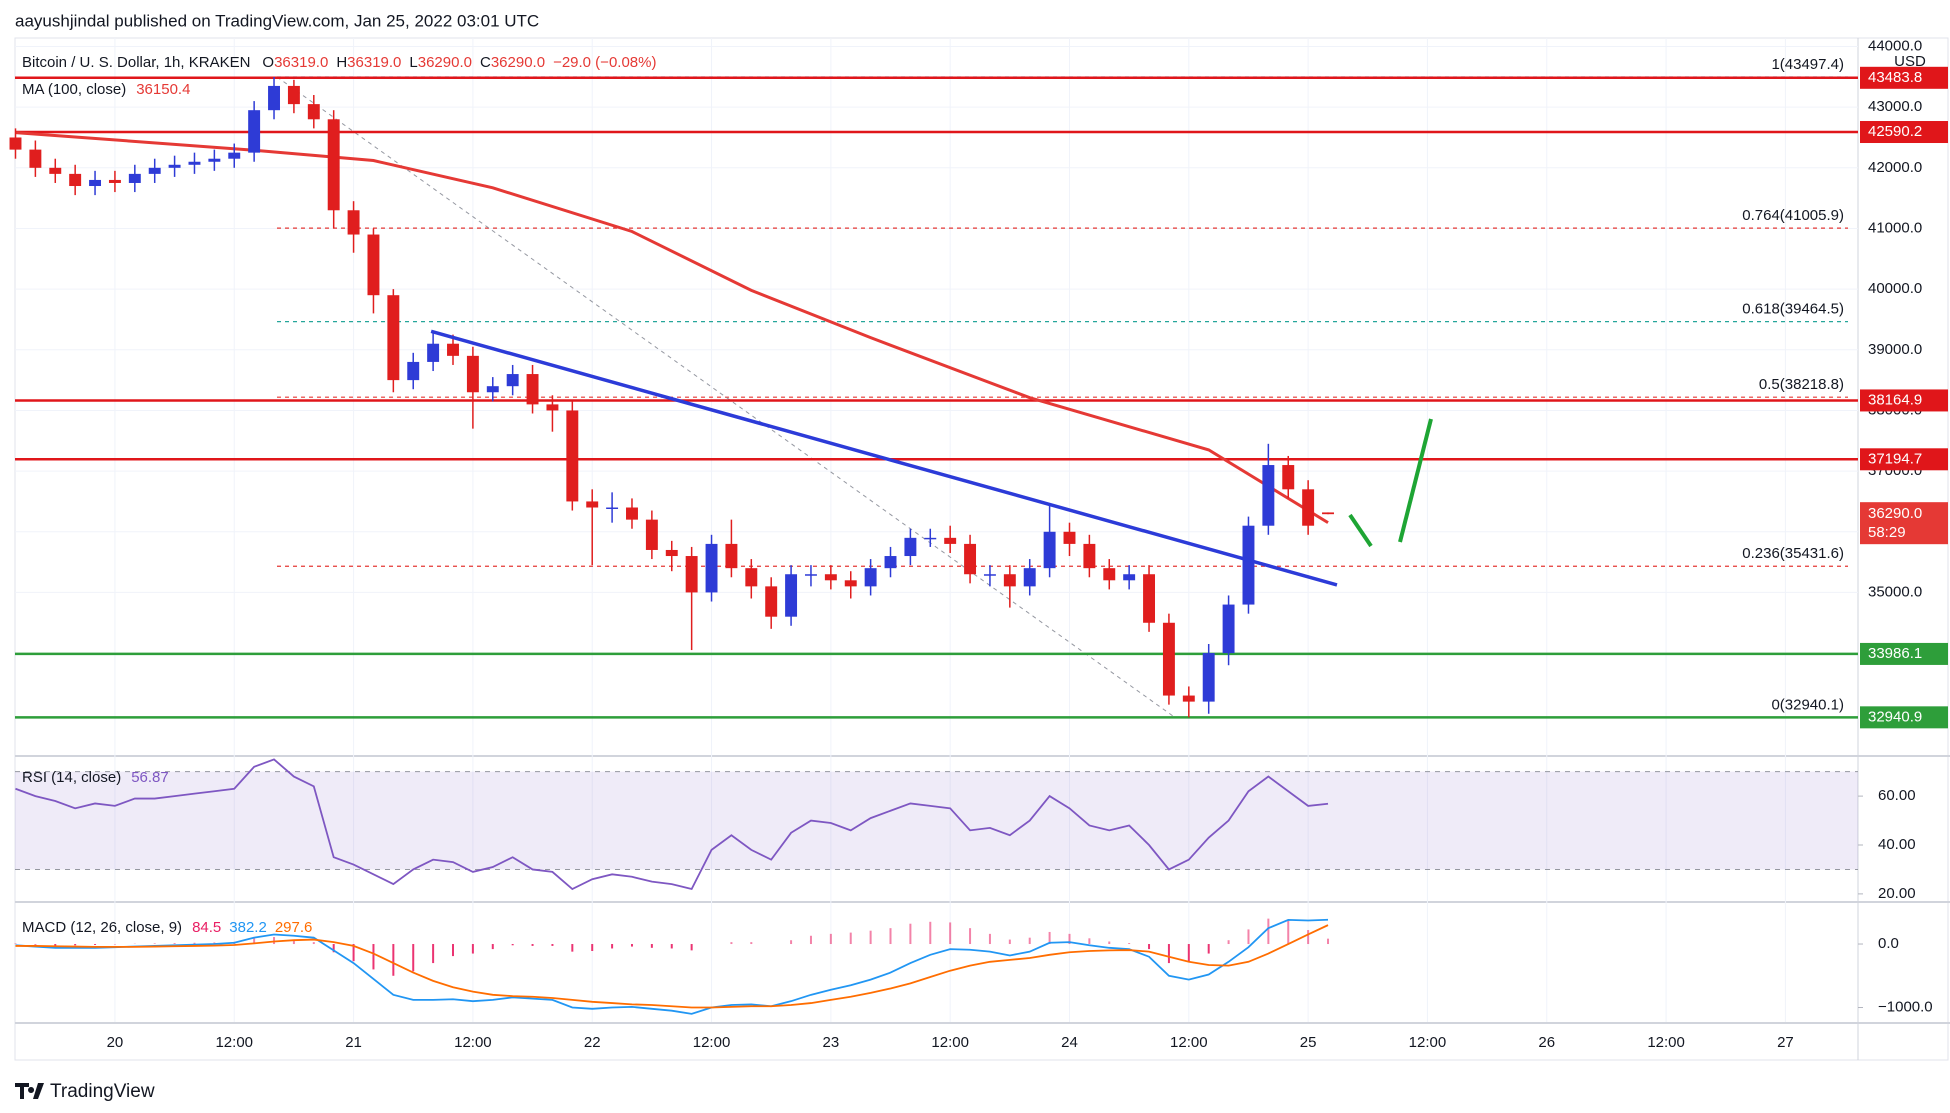  I want to click on ohlc-value: 36319.0, so click(374, 62).